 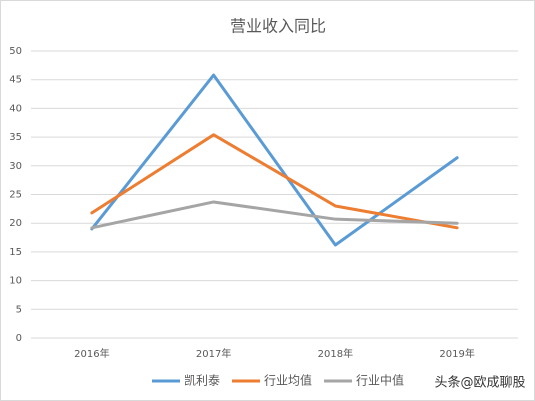 I want to click on y-tick-label: 10, so click(x=15, y=281).